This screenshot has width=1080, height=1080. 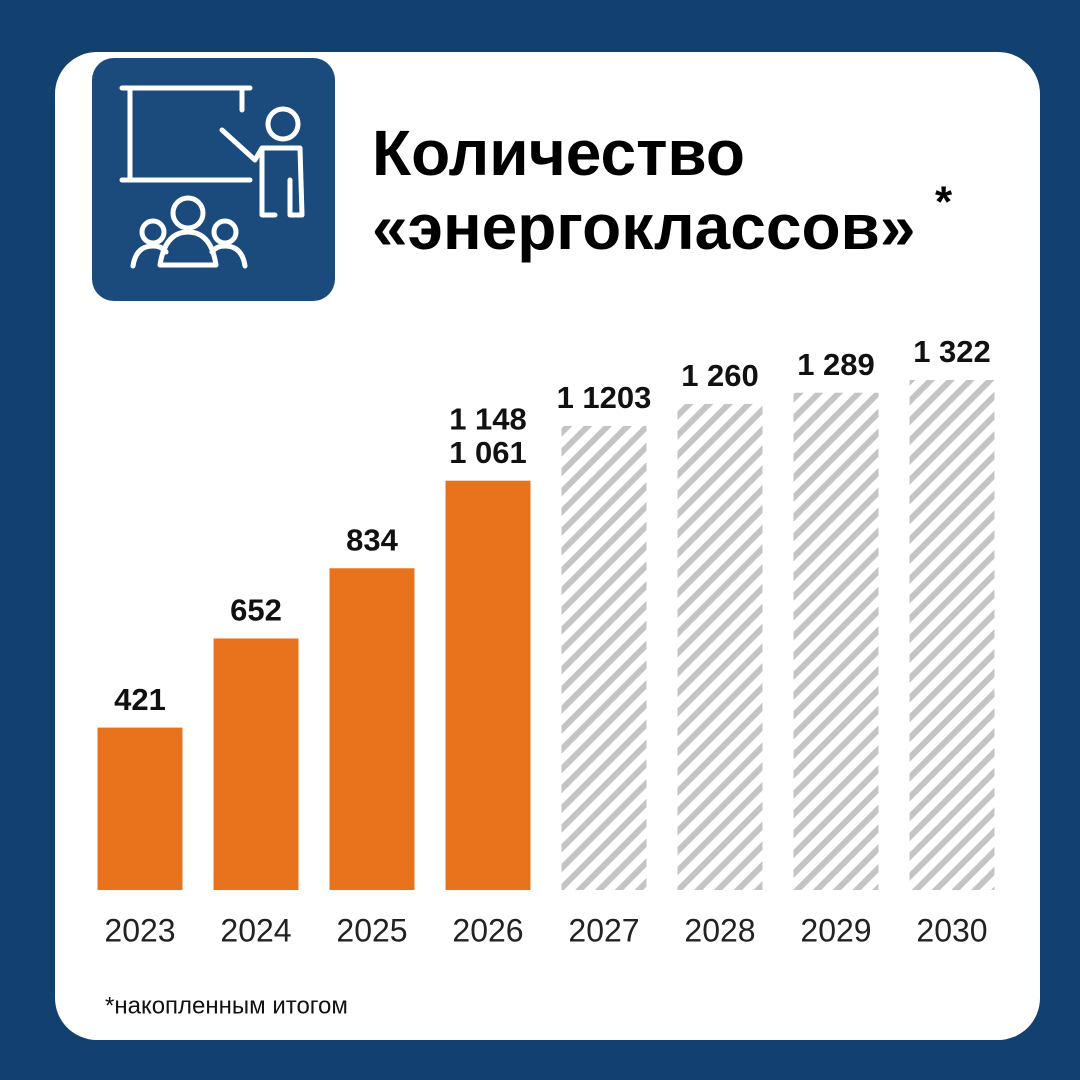 What do you see at coordinates (604, 397) in the screenshot?
I see `value-label: 1 1203` at bounding box center [604, 397].